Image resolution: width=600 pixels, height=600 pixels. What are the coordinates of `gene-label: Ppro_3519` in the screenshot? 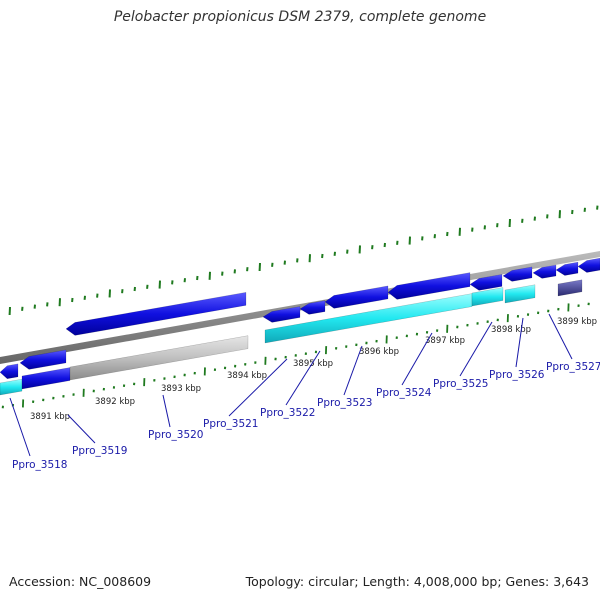 It's located at (99, 451).